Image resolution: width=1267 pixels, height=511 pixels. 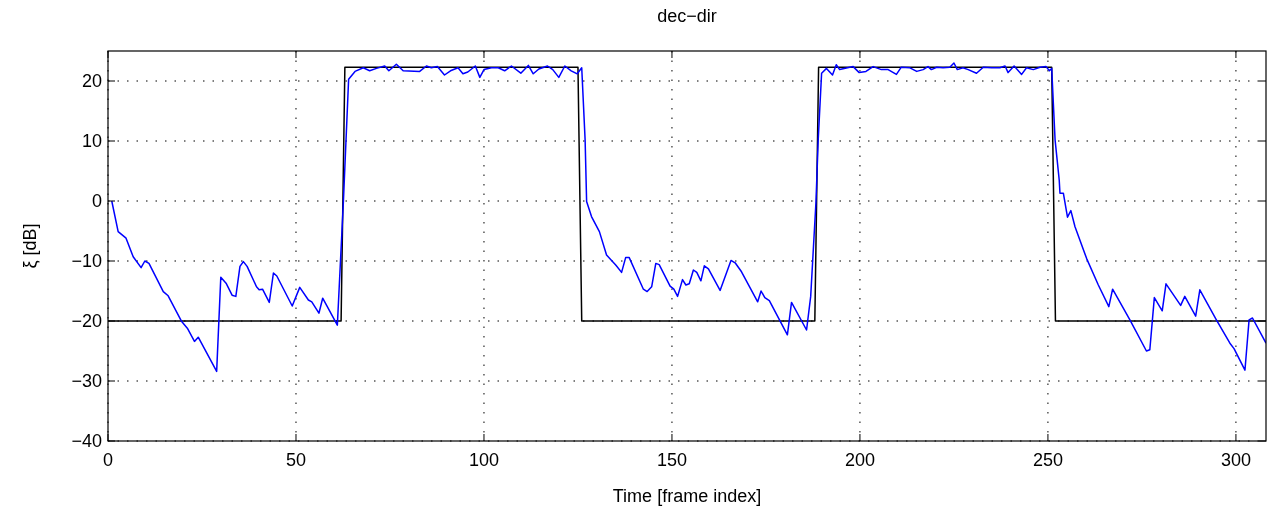 I want to click on y-tick-label: 10, so click(x=91, y=141).